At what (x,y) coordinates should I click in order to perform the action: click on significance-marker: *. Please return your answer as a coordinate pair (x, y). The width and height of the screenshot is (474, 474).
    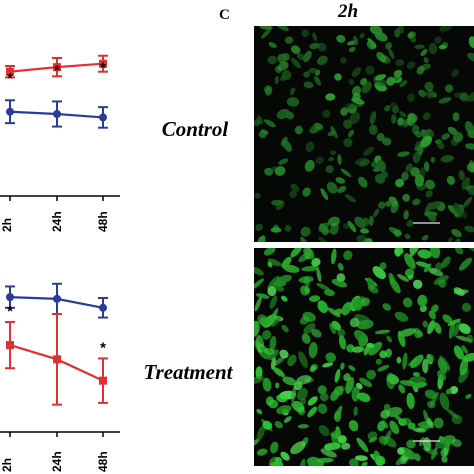
    Looking at the image, I should click on (10, 311).